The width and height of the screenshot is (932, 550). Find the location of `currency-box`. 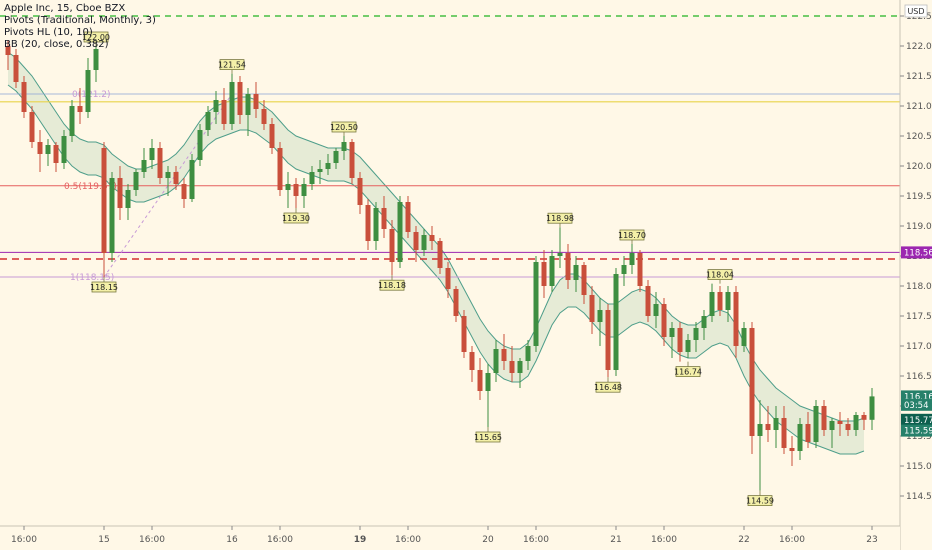

currency-box is located at coordinates (916, 11).